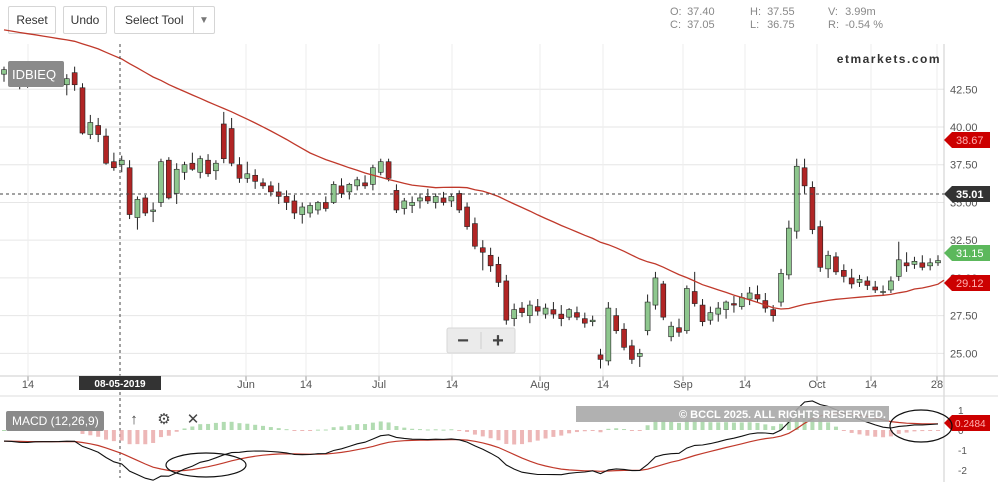  What do you see at coordinates (964, 166) in the screenshot?
I see `y-tick-label: 37.50` at bounding box center [964, 166].